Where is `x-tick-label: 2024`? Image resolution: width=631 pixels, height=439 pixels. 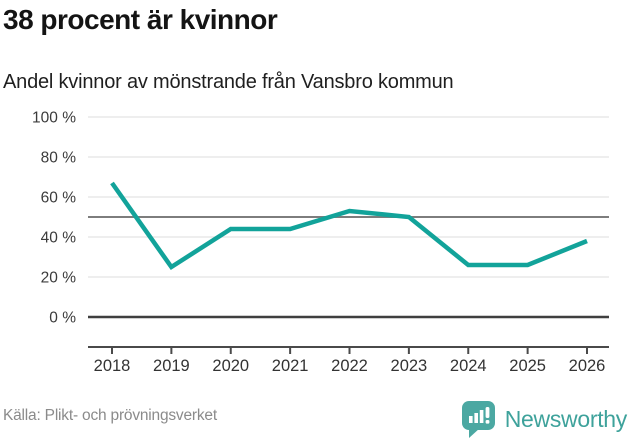
x-tick-label: 2024 is located at coordinates (468, 366).